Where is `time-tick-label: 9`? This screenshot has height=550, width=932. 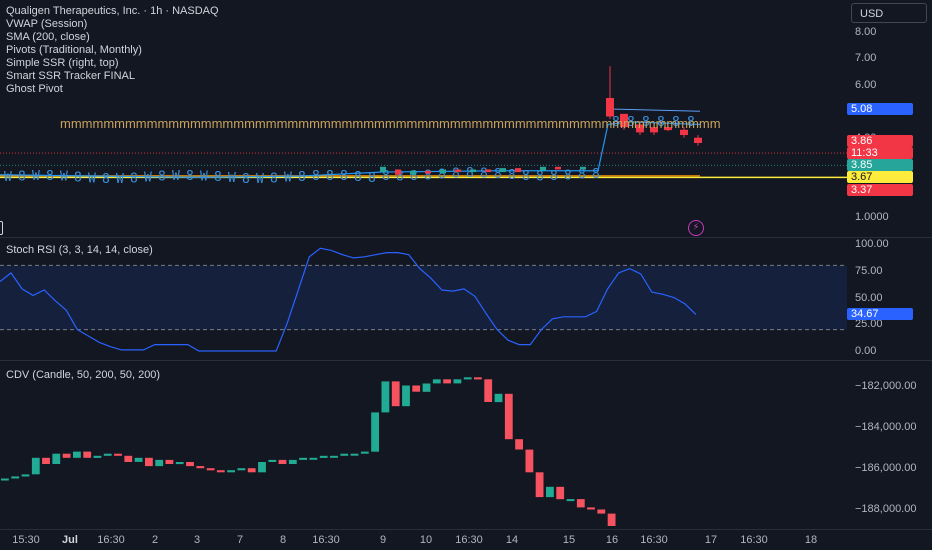
time-tick-label: 9 is located at coordinates (383, 540).